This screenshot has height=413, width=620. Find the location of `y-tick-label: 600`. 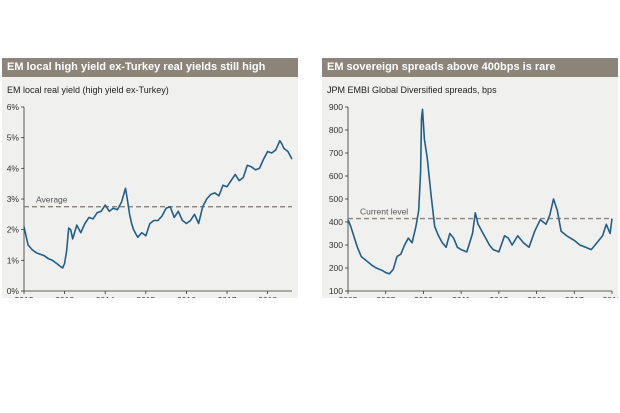

y-tick-label: 600 is located at coordinates (336, 176).